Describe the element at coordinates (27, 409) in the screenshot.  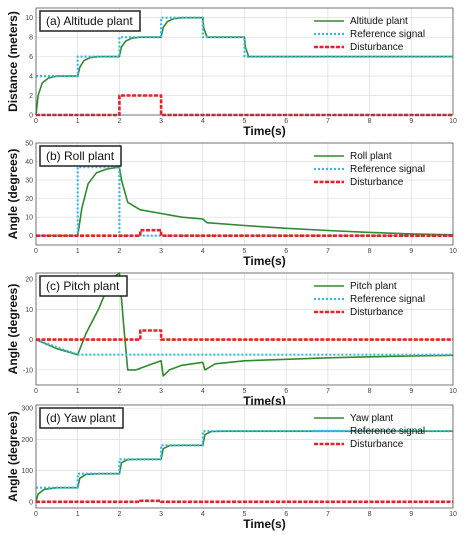
I see `y-tick-label: 300` at that location.